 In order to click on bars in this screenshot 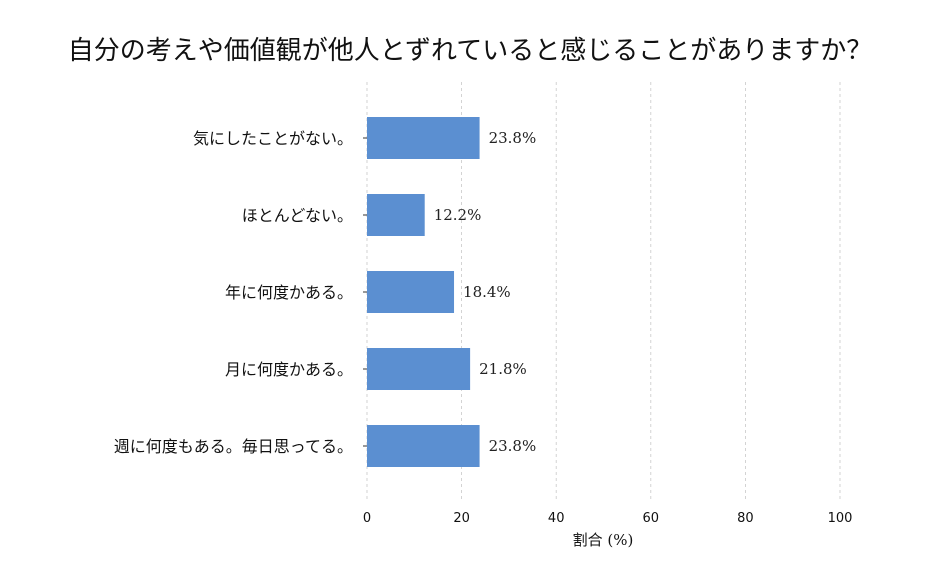, I will do `click(423, 292)`.